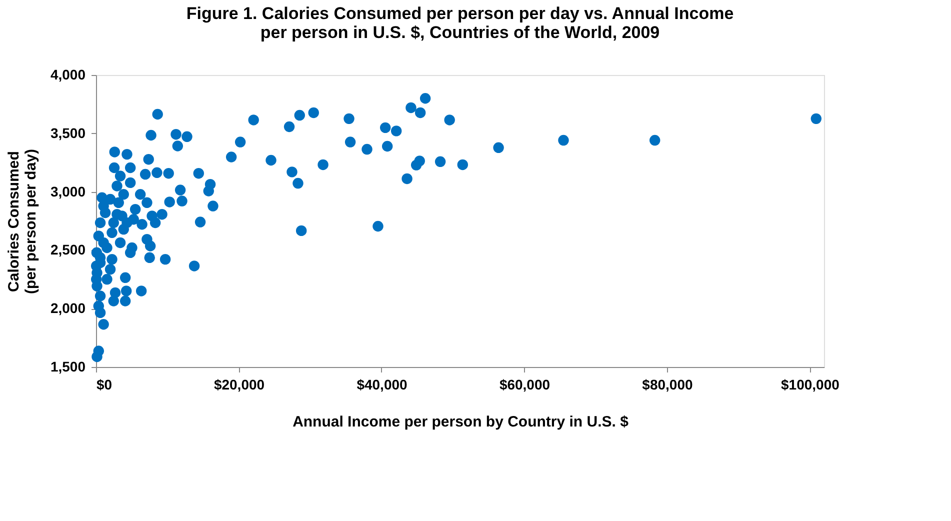 This screenshot has height=521, width=951. I want to click on y-tick-label: 3,000, so click(68, 191).